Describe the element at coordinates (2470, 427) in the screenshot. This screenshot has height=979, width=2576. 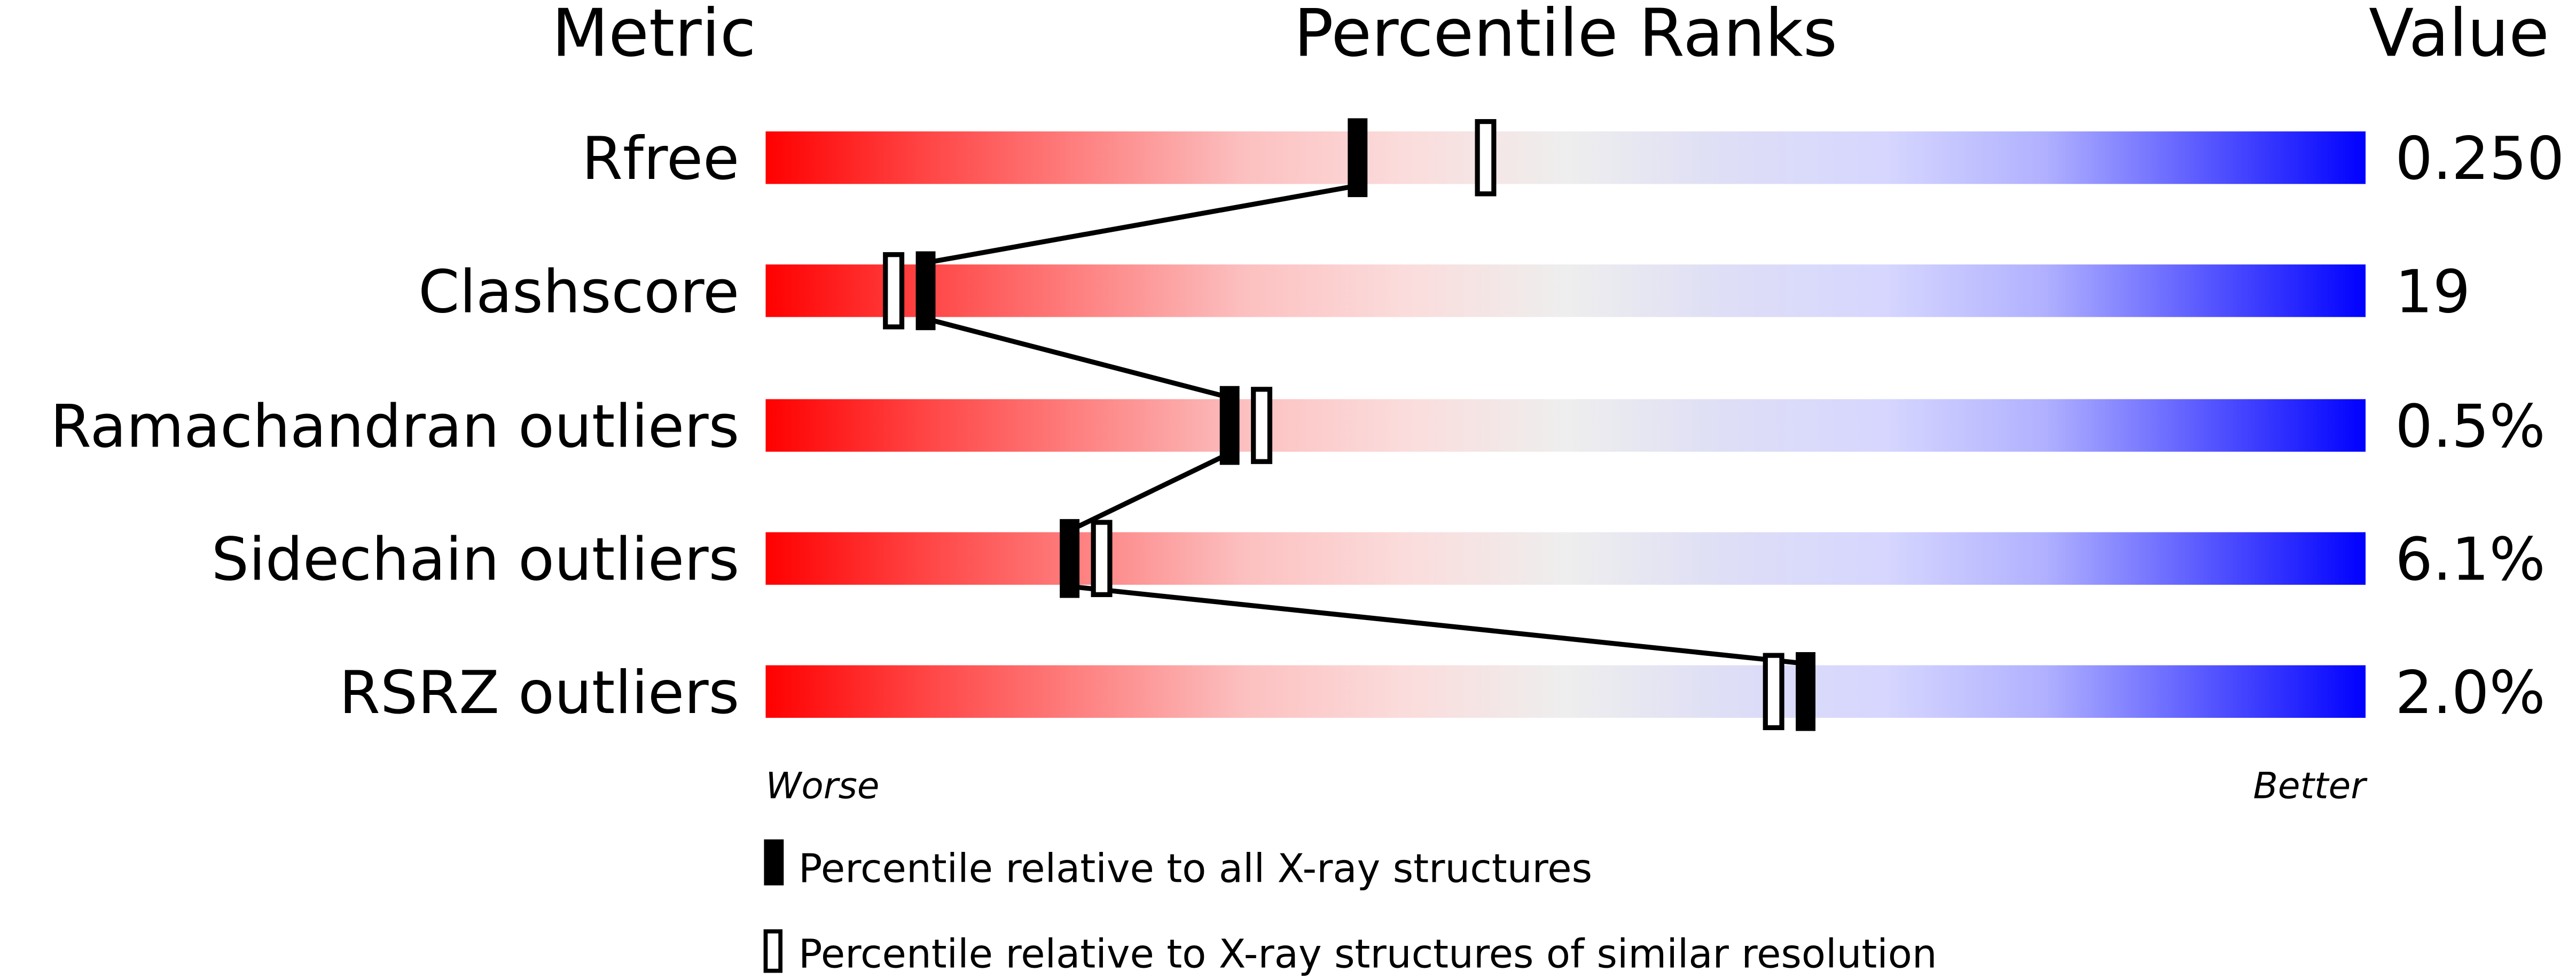
I see `metric-value: 0.5%` at that location.